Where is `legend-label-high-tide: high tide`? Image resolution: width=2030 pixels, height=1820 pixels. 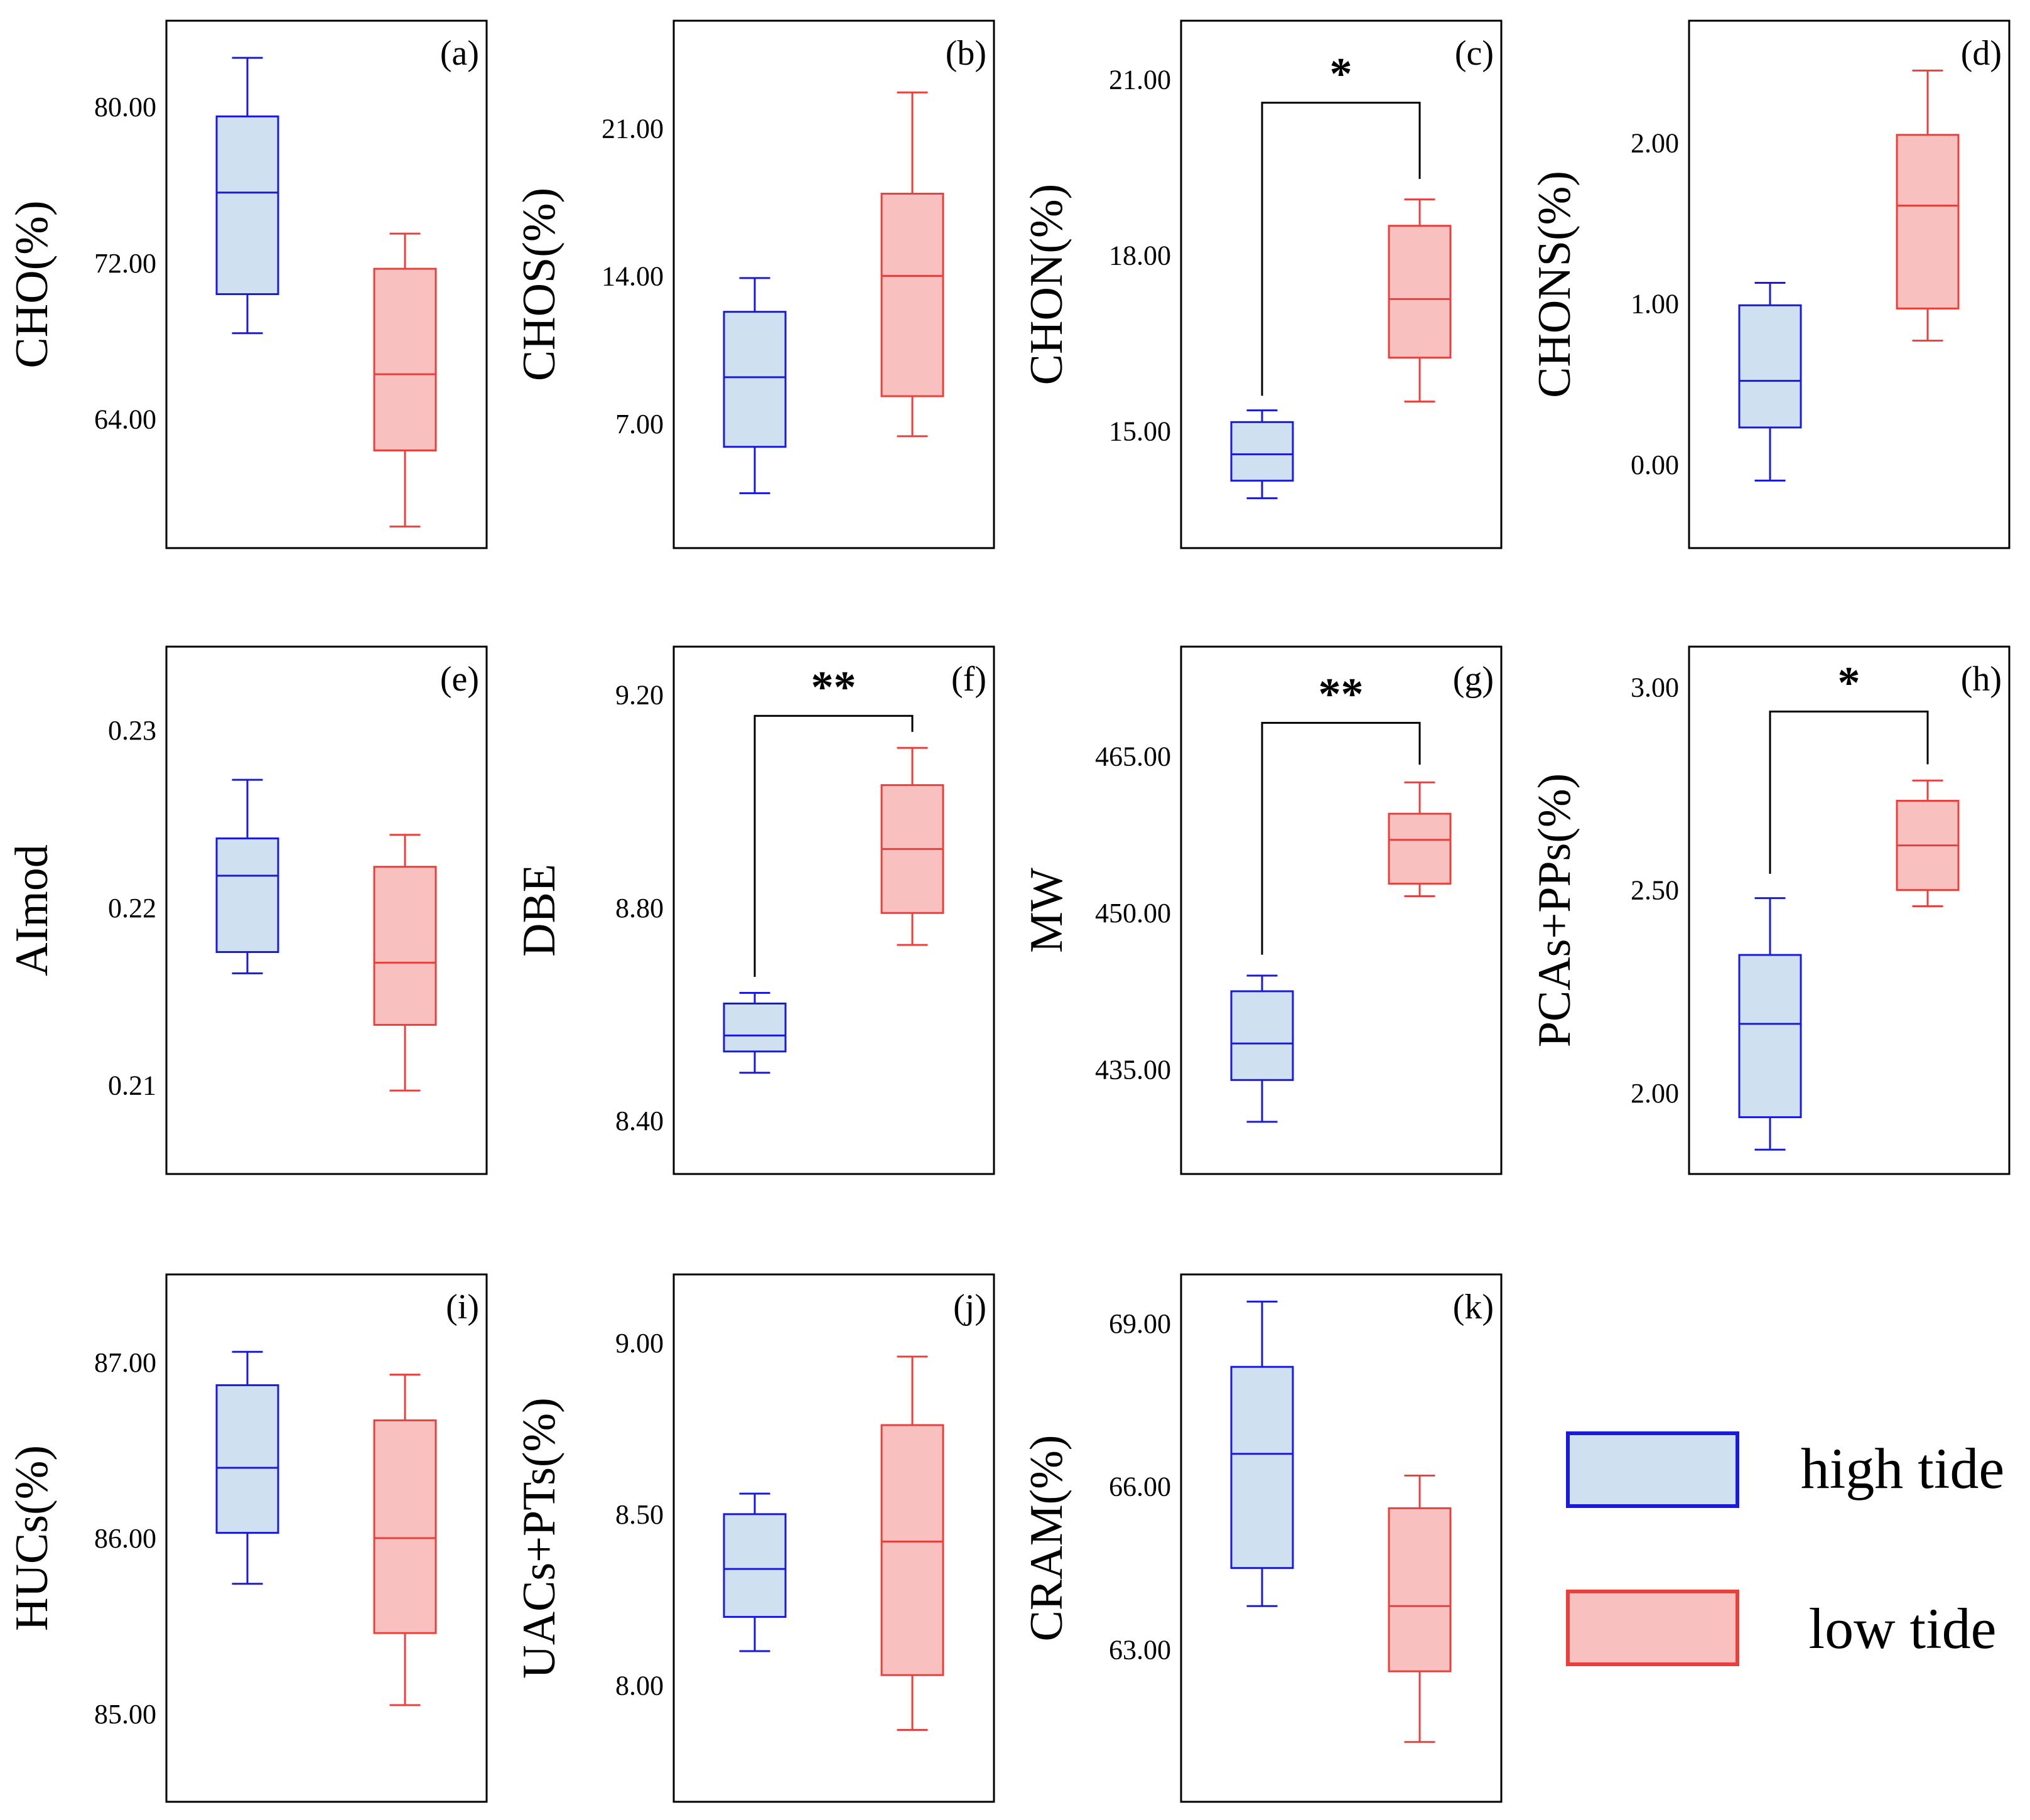
legend-label-high-tide: high tide is located at coordinates (1903, 1468).